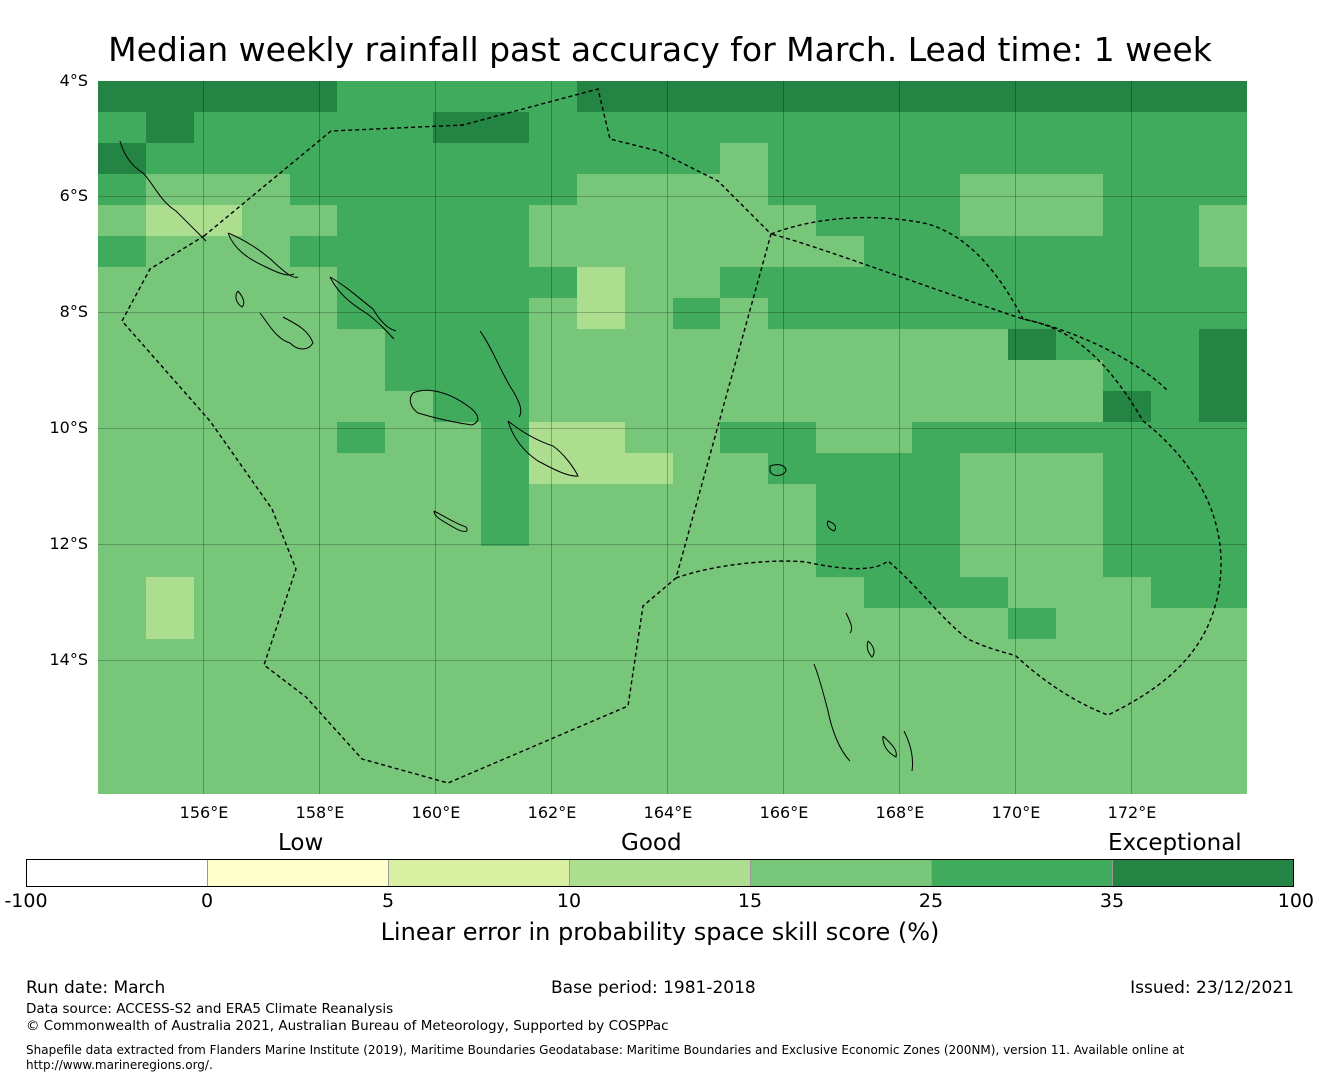  Describe the element at coordinates (73, 80) in the screenshot. I see `lat-label-4s: 4°S` at that location.